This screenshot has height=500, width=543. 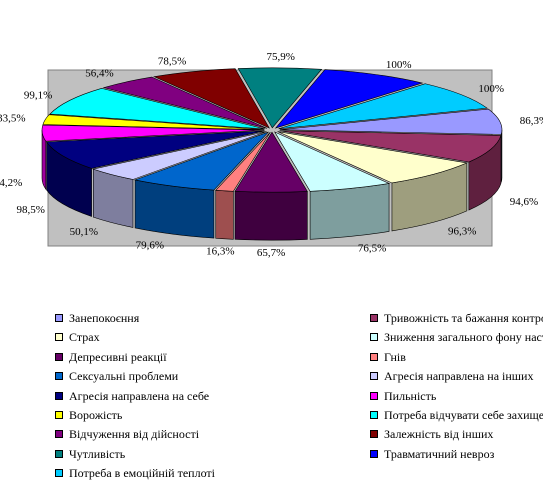 What do you see at coordinates (395, 356) in the screenshot?
I see `legend-label: Гнів` at bounding box center [395, 356].